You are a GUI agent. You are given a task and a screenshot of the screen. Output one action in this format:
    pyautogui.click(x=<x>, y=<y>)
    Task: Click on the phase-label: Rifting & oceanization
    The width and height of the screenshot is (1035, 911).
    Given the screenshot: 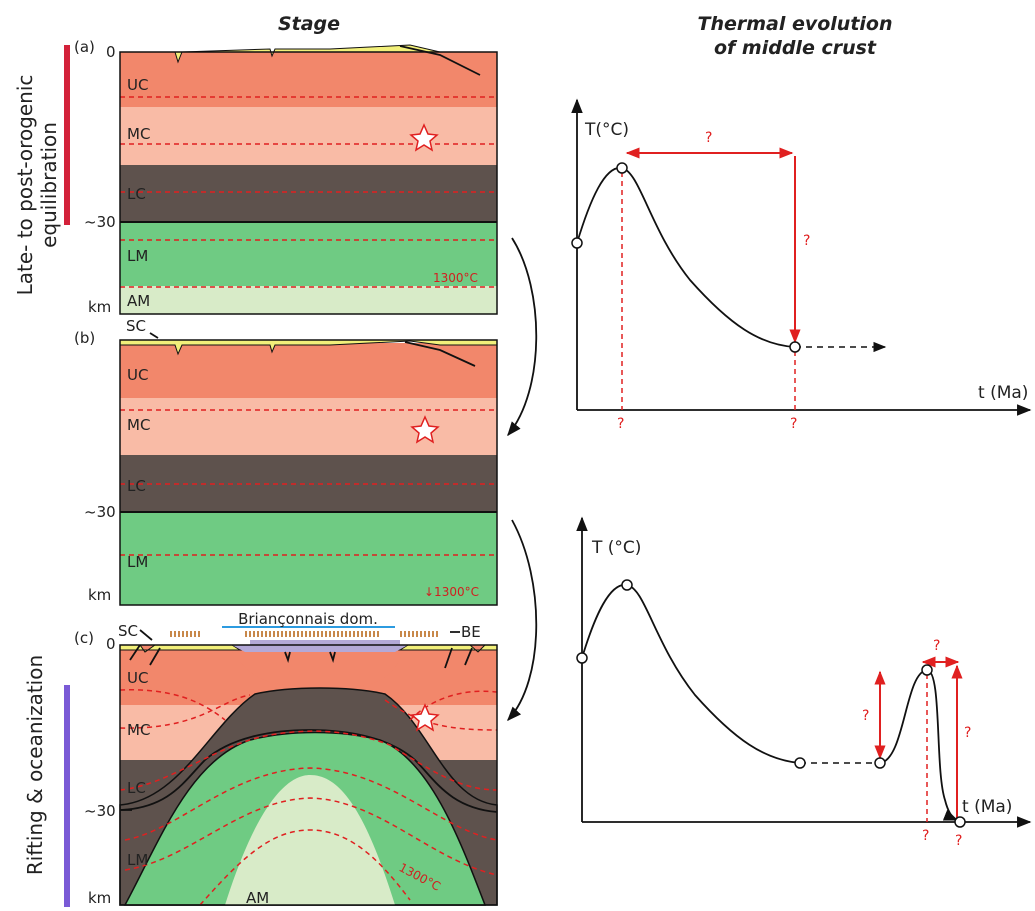 What is the action you would take?
    pyautogui.click(x=35, y=765)
    